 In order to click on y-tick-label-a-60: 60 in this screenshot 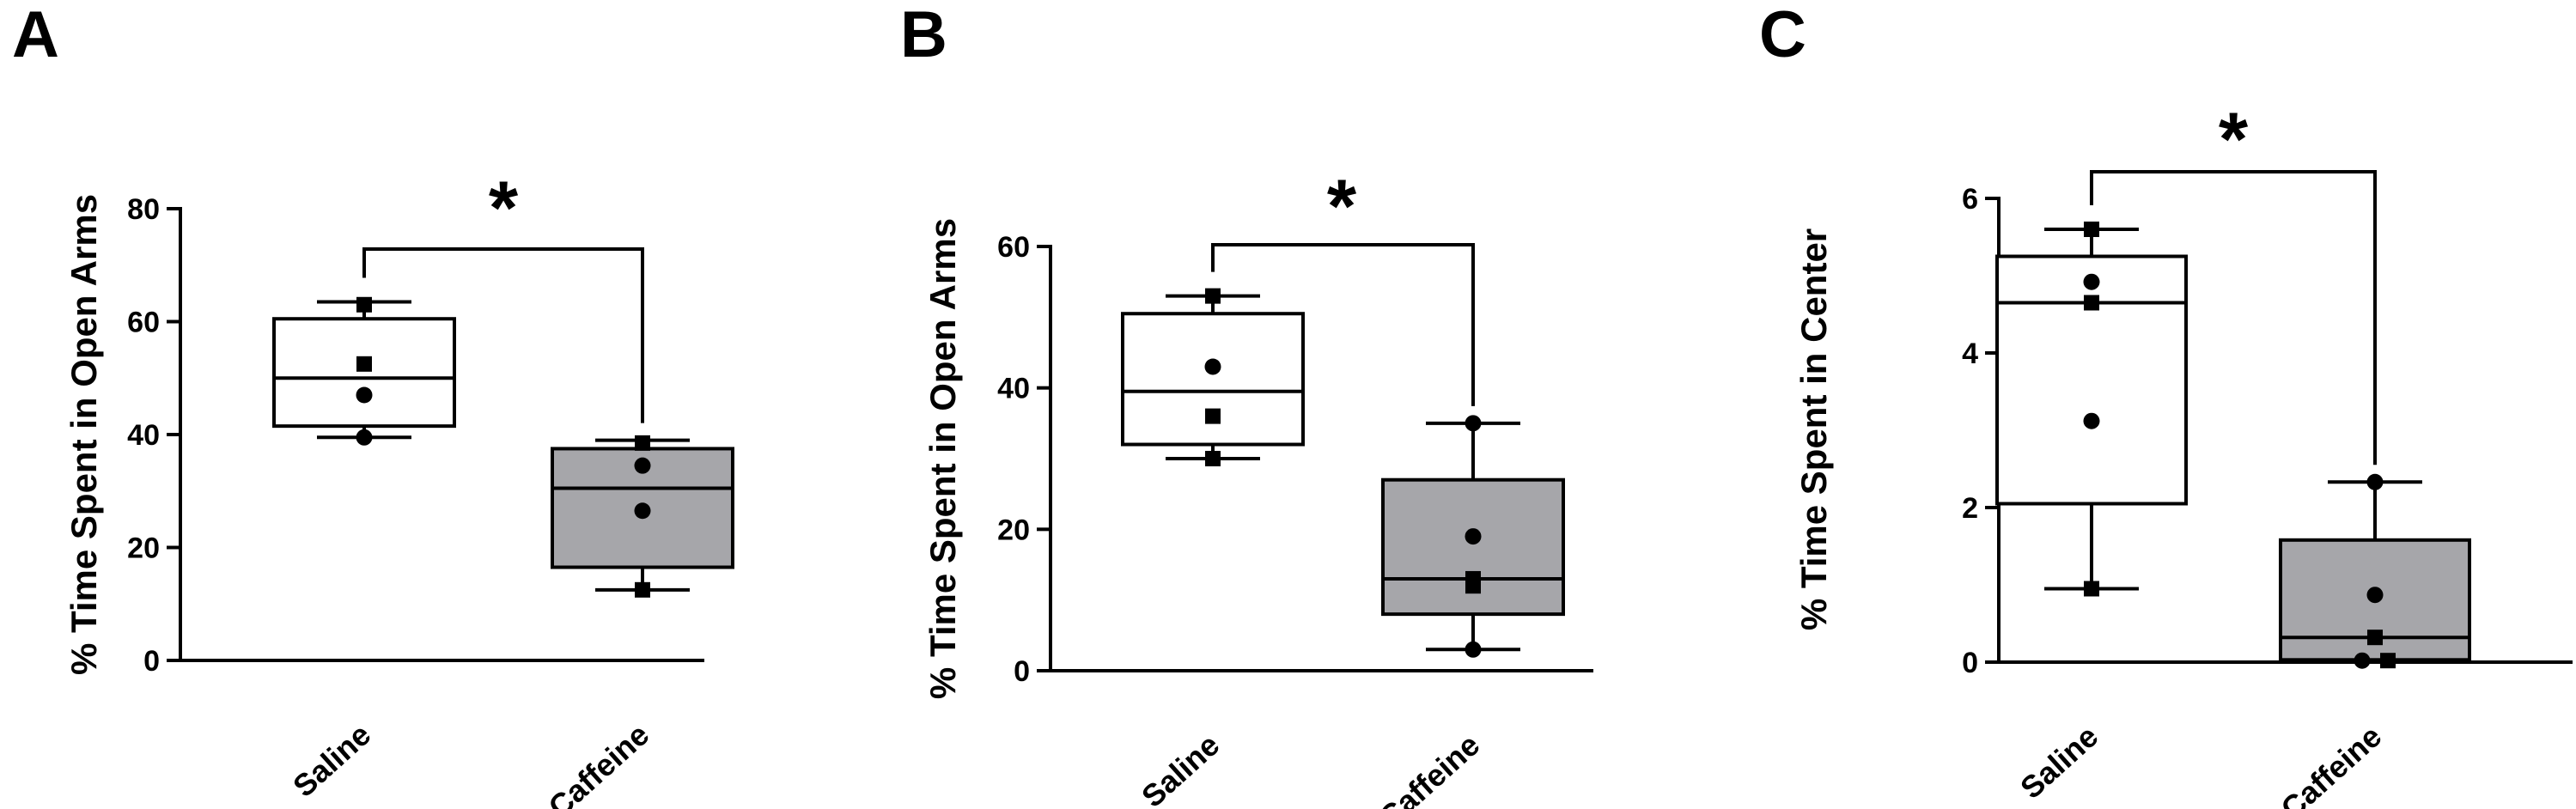, I will do `click(143, 323)`.